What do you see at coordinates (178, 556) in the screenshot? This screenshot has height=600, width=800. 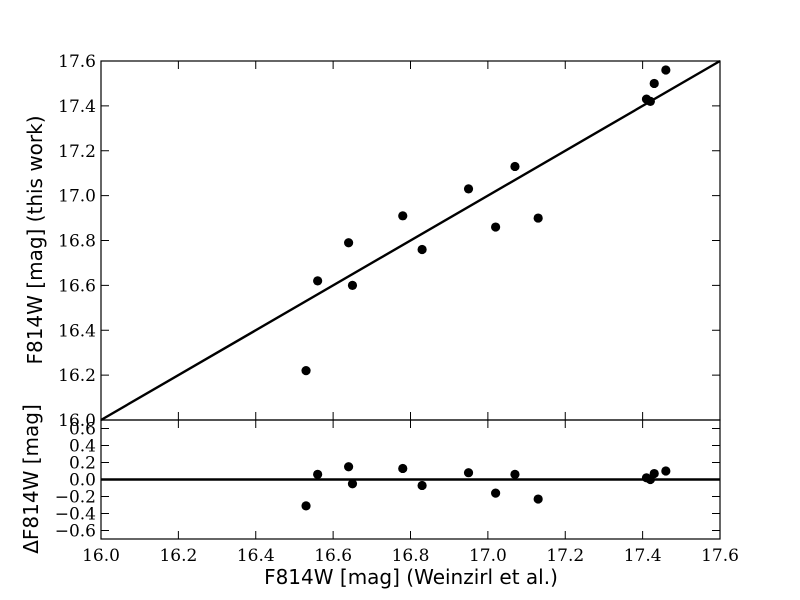 I see `x-tick-label: 16.2` at bounding box center [178, 556].